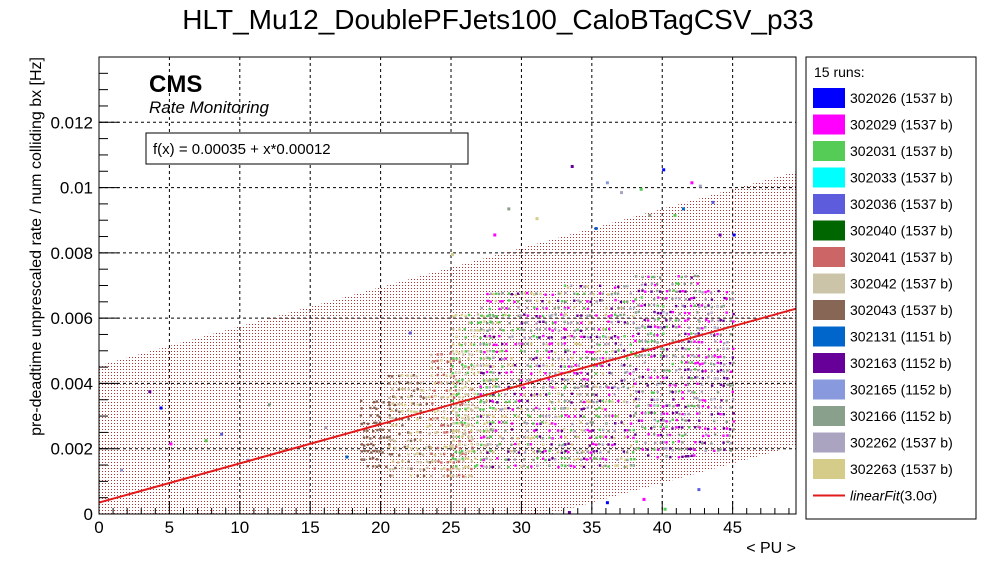  Describe the element at coordinates (242, 149) in the screenshot. I see `fit-formula: f(x) = 0.00035 + x*0.00012` at that location.